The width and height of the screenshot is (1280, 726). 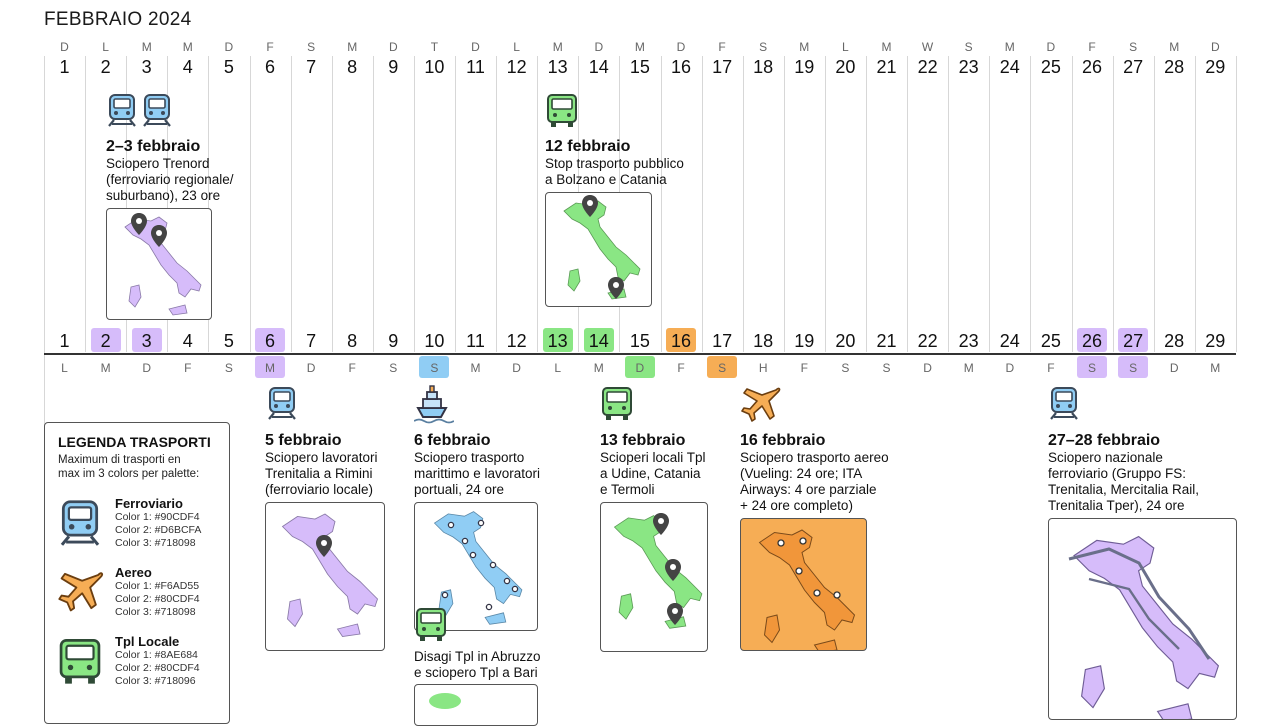 I want to click on day-number-axis: 13, so click(x=557, y=341).